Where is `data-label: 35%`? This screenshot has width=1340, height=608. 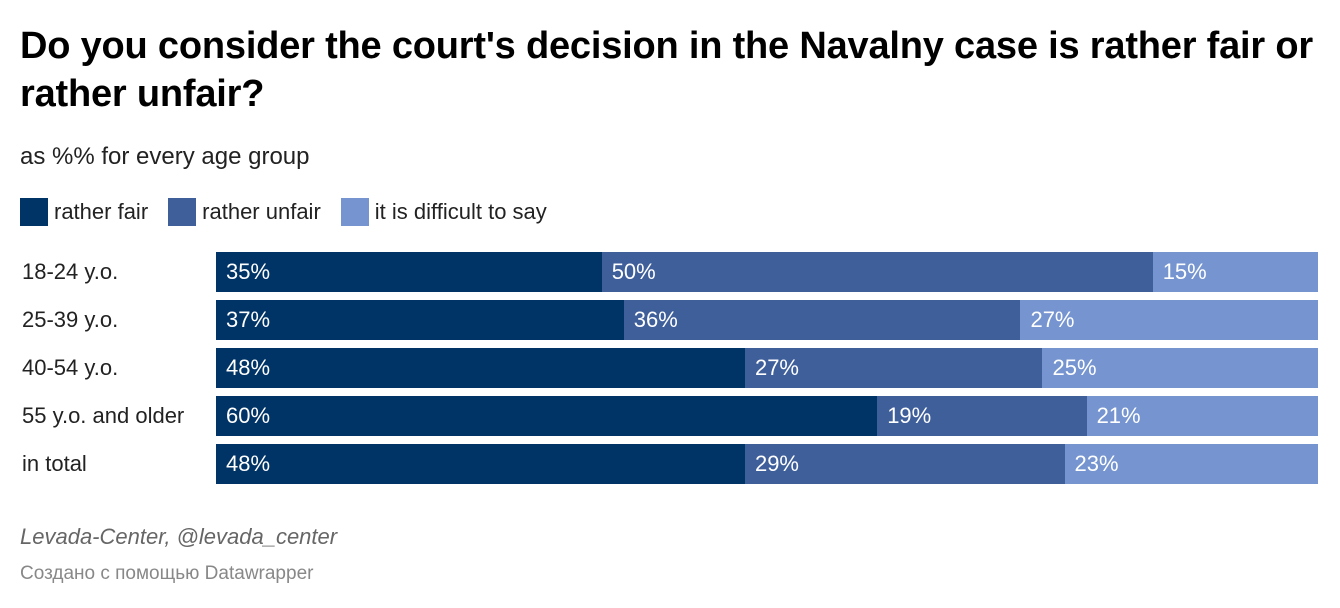 data-label: 35% is located at coordinates (248, 271).